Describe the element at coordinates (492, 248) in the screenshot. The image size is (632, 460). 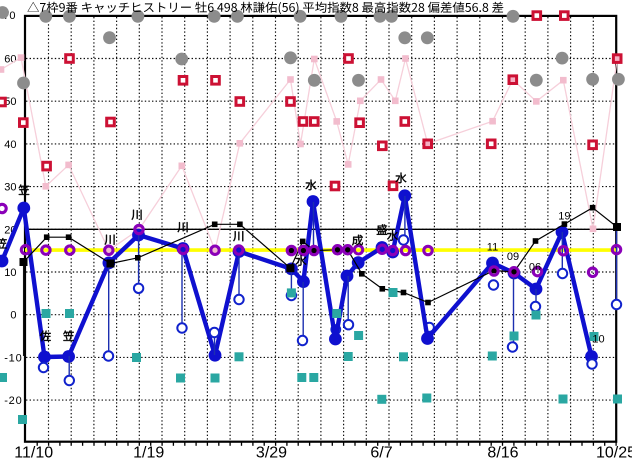
I see `svg-text: 11` at that location.